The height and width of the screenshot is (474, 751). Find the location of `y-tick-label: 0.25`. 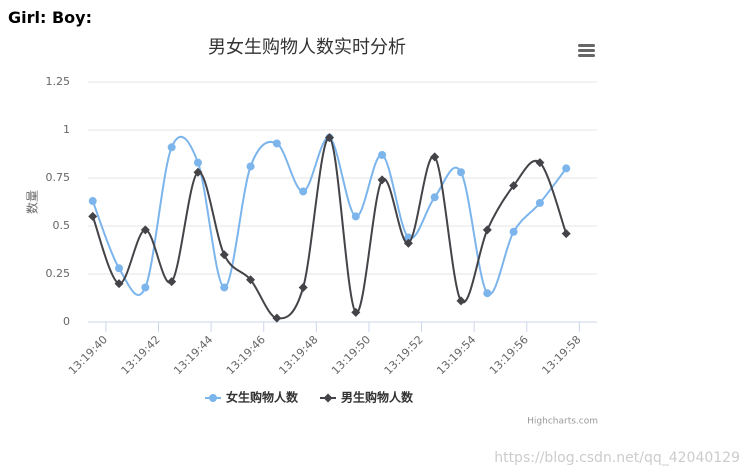

y-tick-label: 0.25 is located at coordinates (58, 273).